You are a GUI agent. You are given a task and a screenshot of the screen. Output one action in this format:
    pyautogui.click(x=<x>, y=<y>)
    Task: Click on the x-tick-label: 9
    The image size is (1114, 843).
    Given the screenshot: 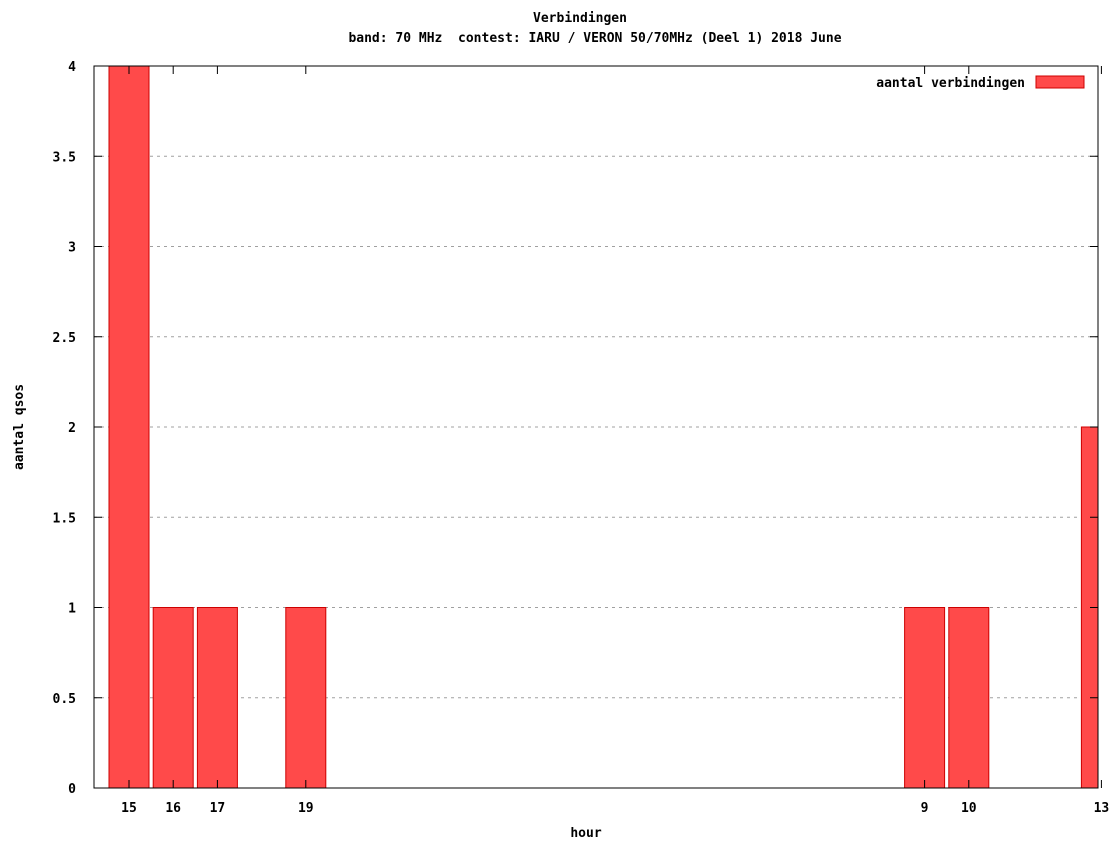 What is the action you would take?
    pyautogui.click(x=925, y=808)
    